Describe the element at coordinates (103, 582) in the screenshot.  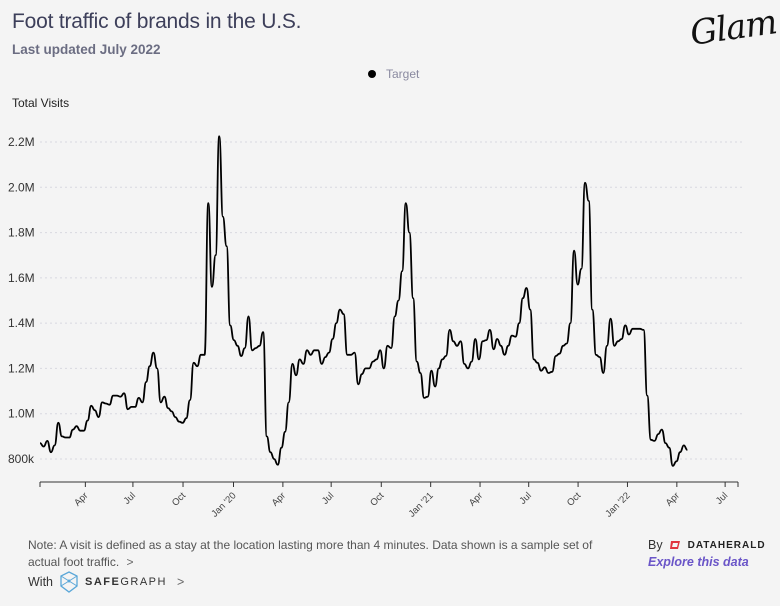
I see `safegraph-bold: SAFE` at that location.